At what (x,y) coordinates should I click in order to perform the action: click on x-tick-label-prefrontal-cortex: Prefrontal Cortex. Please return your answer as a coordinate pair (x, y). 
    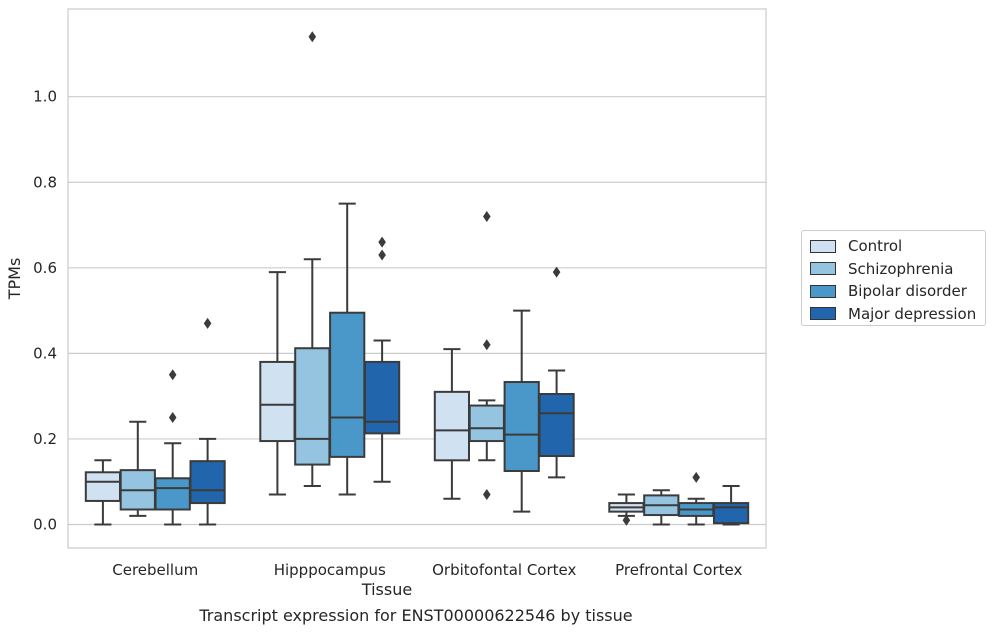
    Looking at the image, I should click on (678, 570).